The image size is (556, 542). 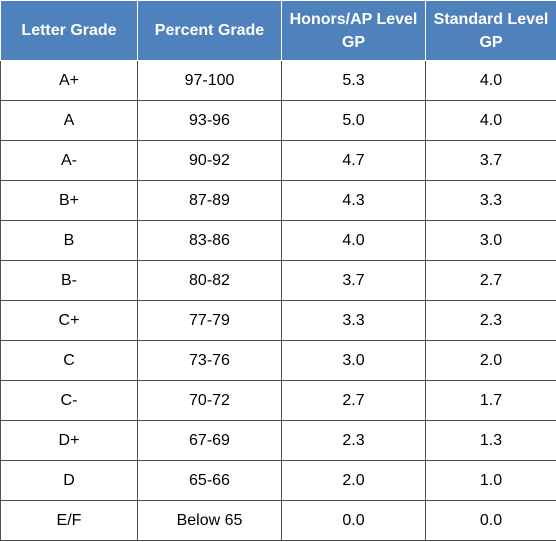 I want to click on table-row: D 65-66 2.0 1.0, so click(x=278, y=480).